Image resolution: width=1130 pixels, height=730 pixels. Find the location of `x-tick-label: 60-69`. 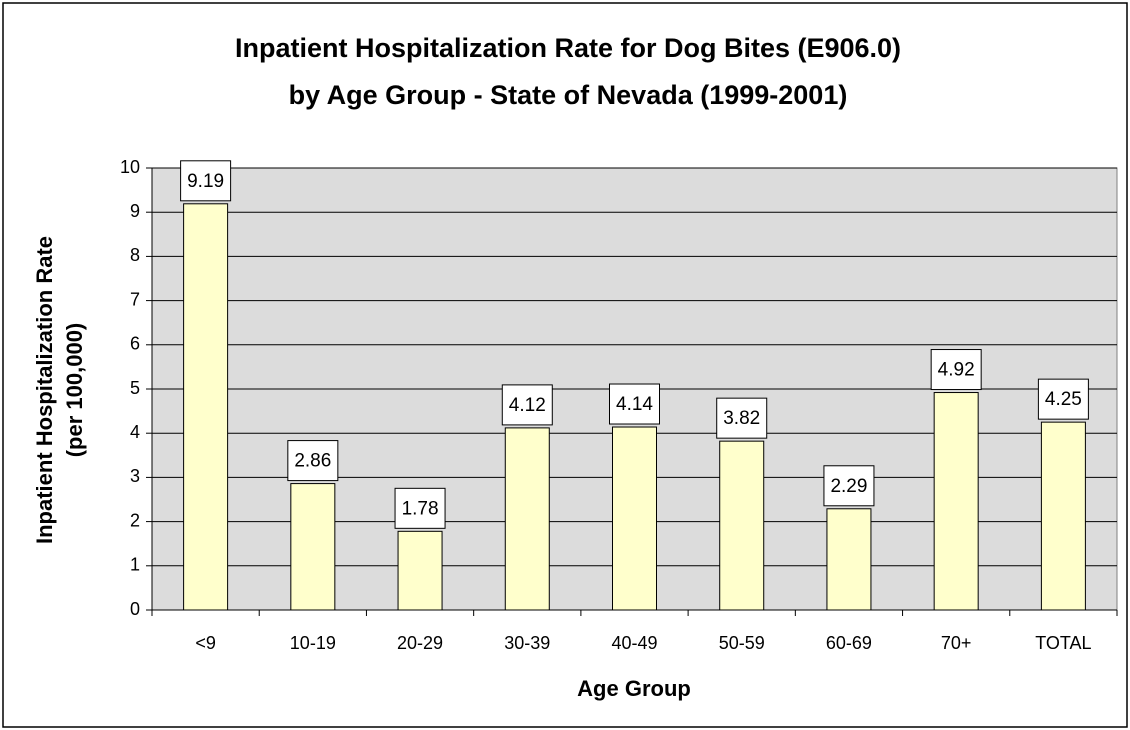

x-tick-label: 60-69 is located at coordinates (849, 643).